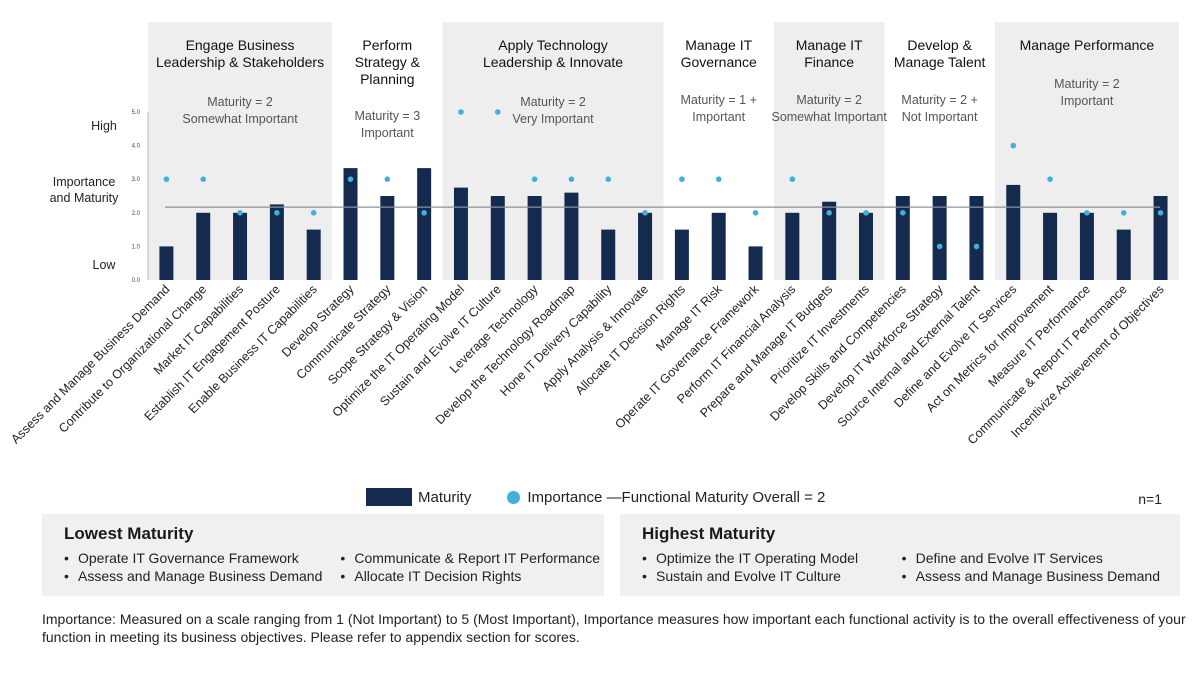 The image size is (1200, 678). I want to click on group-note: Maturity = 2 Important, so click(1087, 92).